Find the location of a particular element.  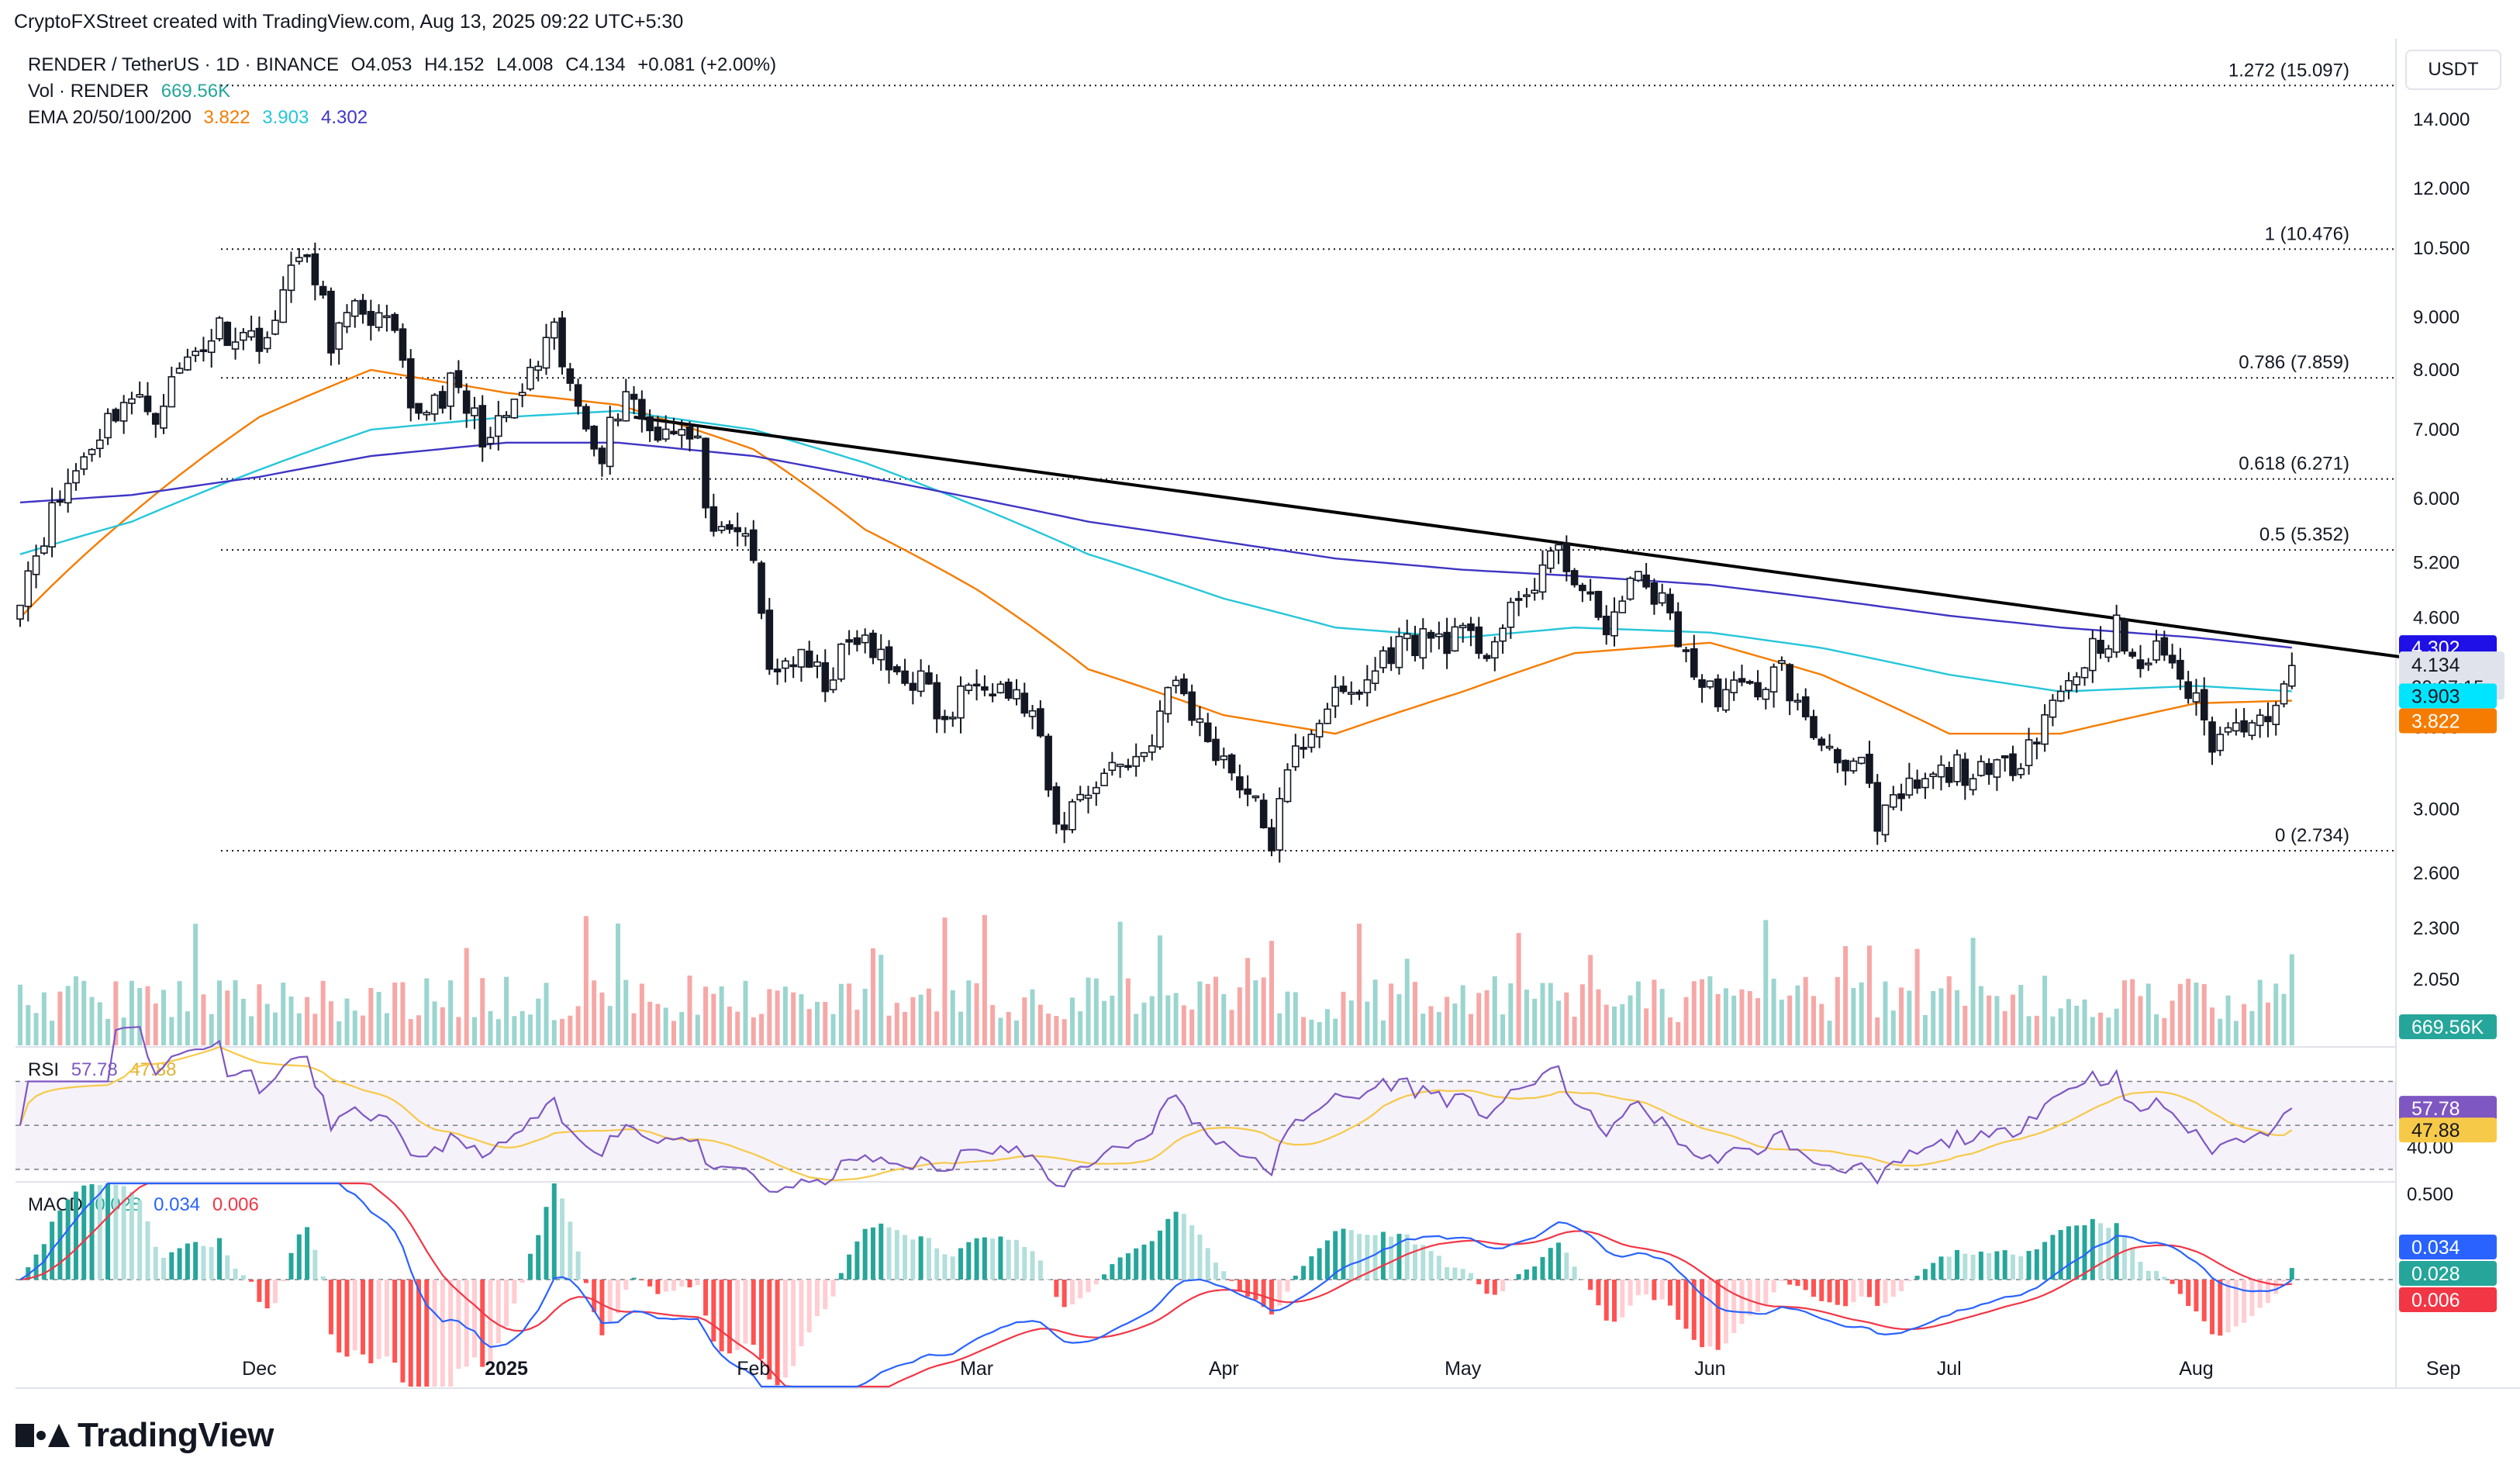

volume-legend: Vol · RENDER 669.56K is located at coordinates (132, 91).